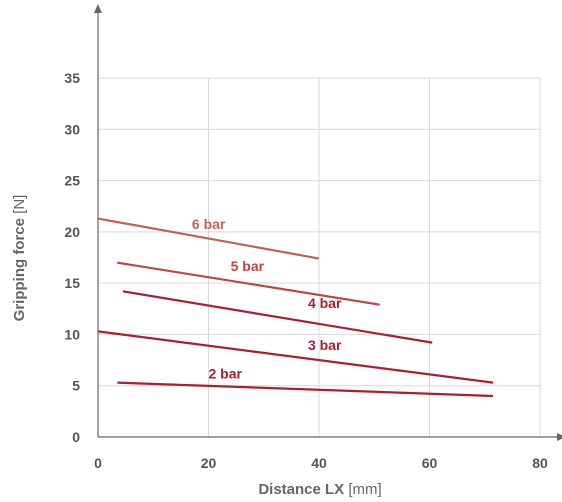  I want to click on series-label: 4 bar, so click(325, 303).